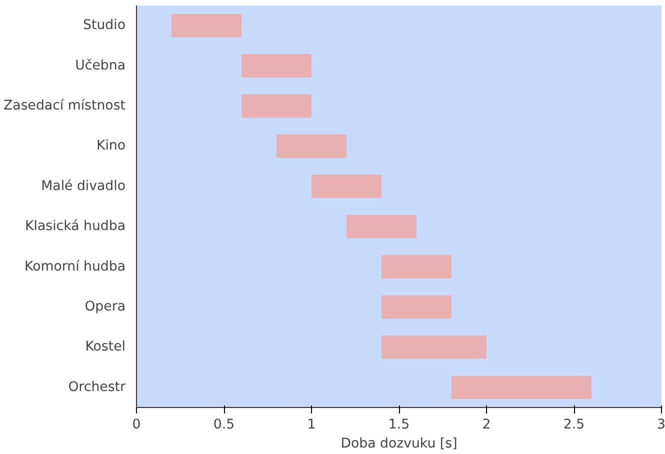 This screenshot has width=665, height=454. What do you see at coordinates (399, 444) in the screenshot?
I see `x-axis-title: Doba dozvuku [s]` at bounding box center [399, 444].